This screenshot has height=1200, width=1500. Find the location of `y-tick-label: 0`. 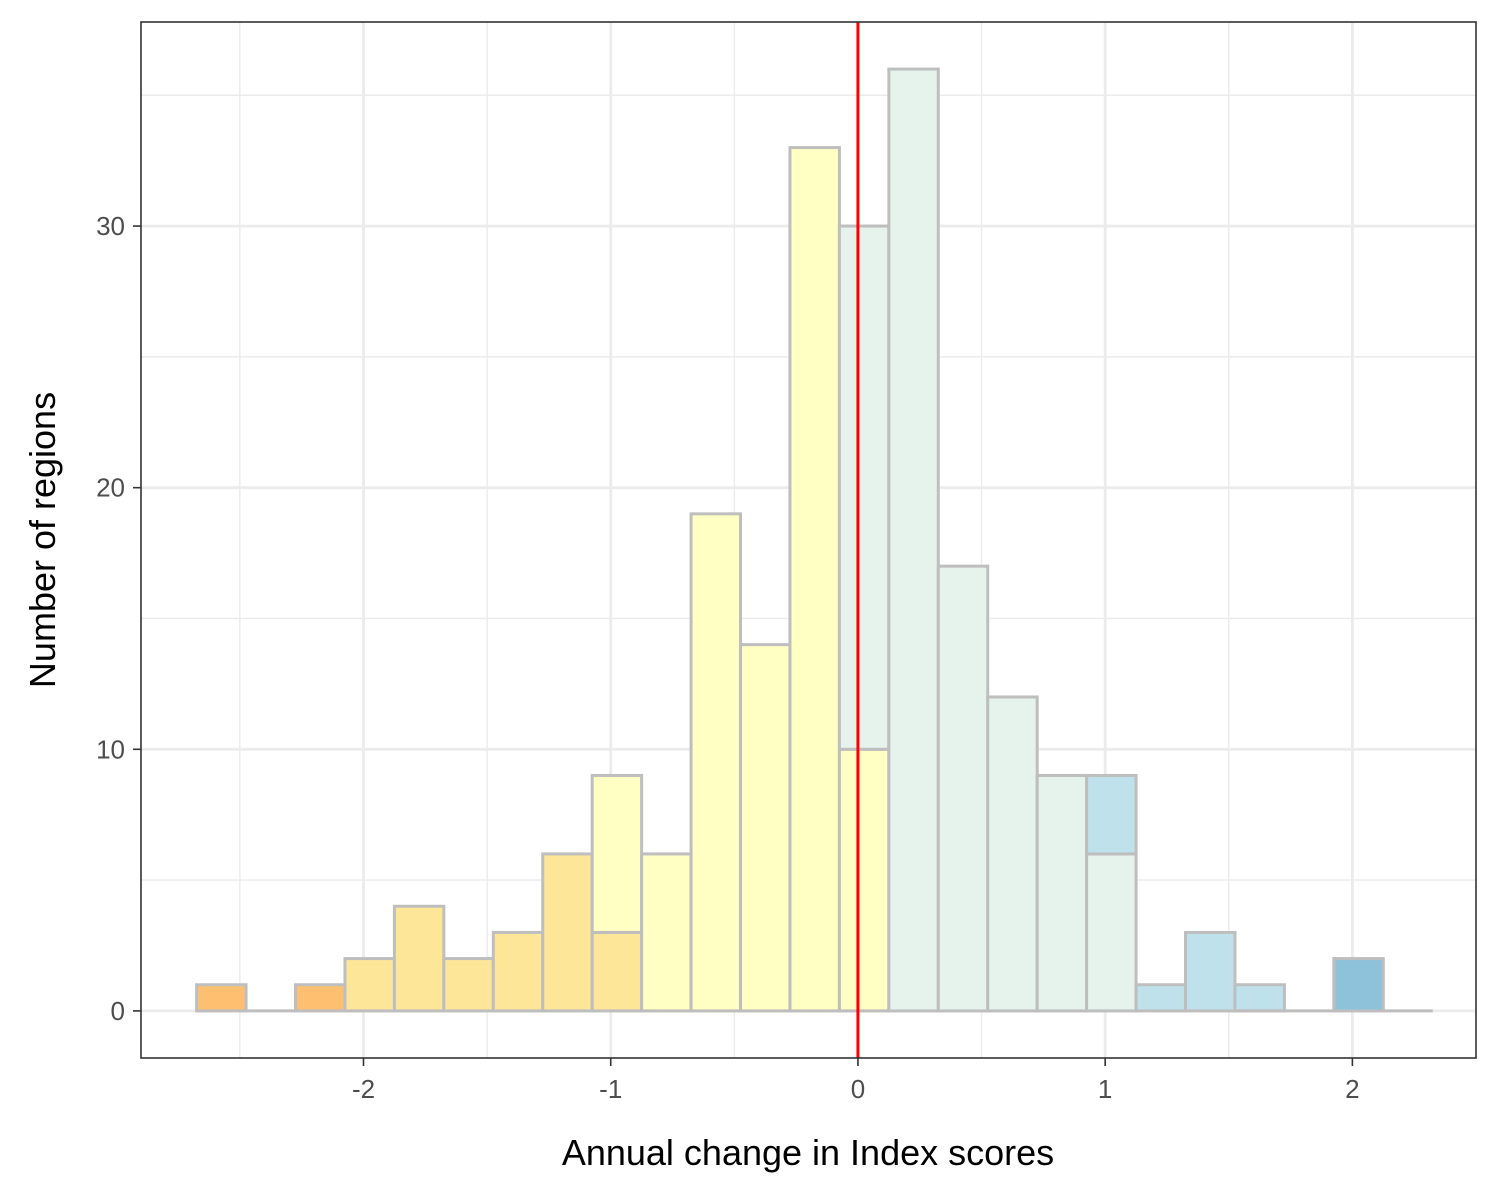

y-tick-label: 0 is located at coordinates (118, 1011).